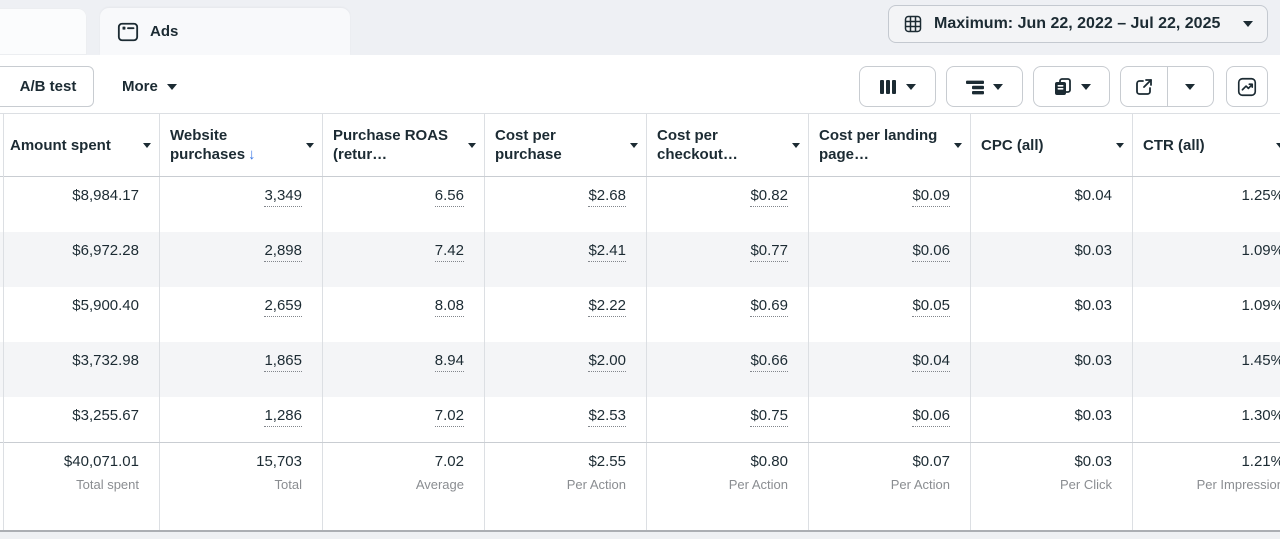 This screenshot has height=539, width=1280. Describe the element at coordinates (43, 31) in the screenshot. I see `tab-adjacent-partial` at that location.